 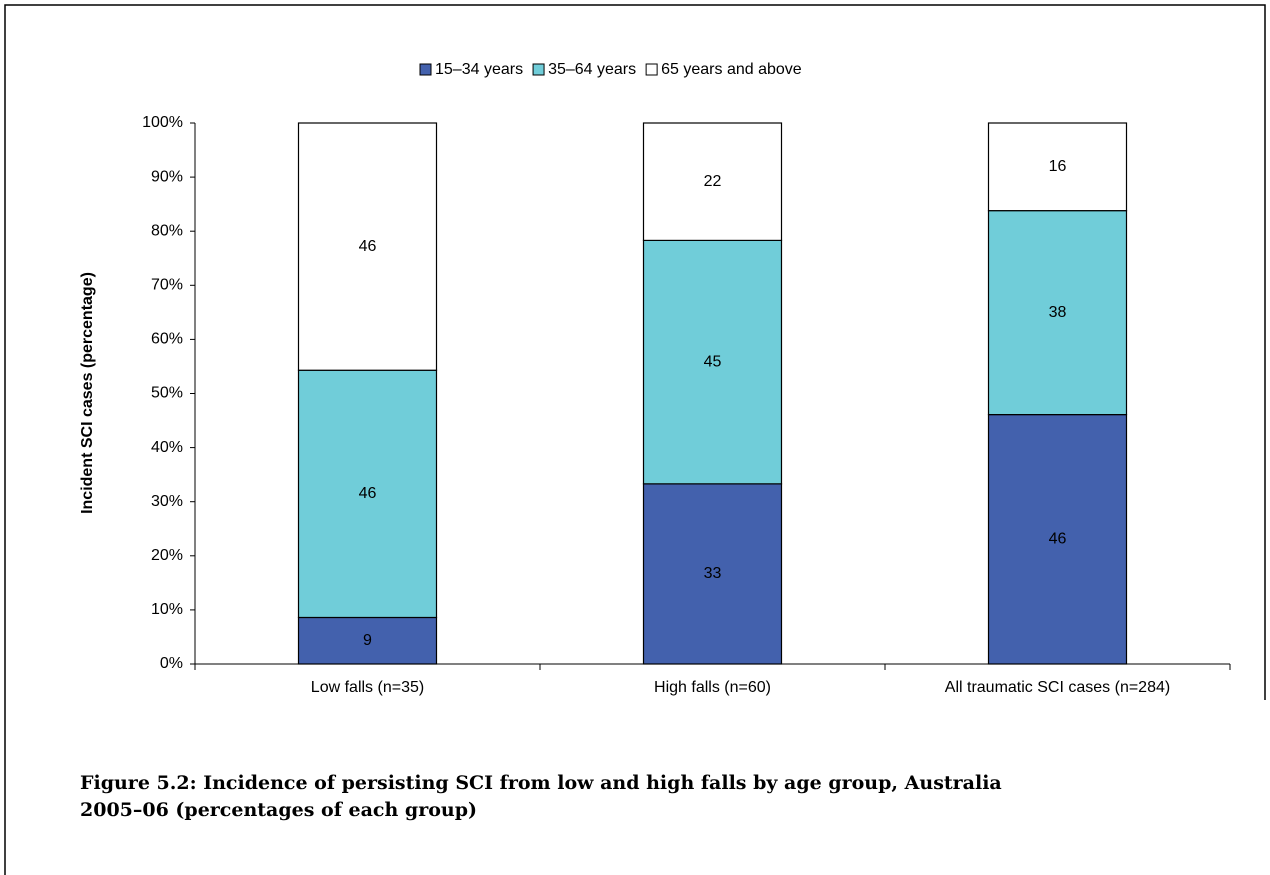 I want to click on y-tick-label: 50%, so click(x=167, y=393).